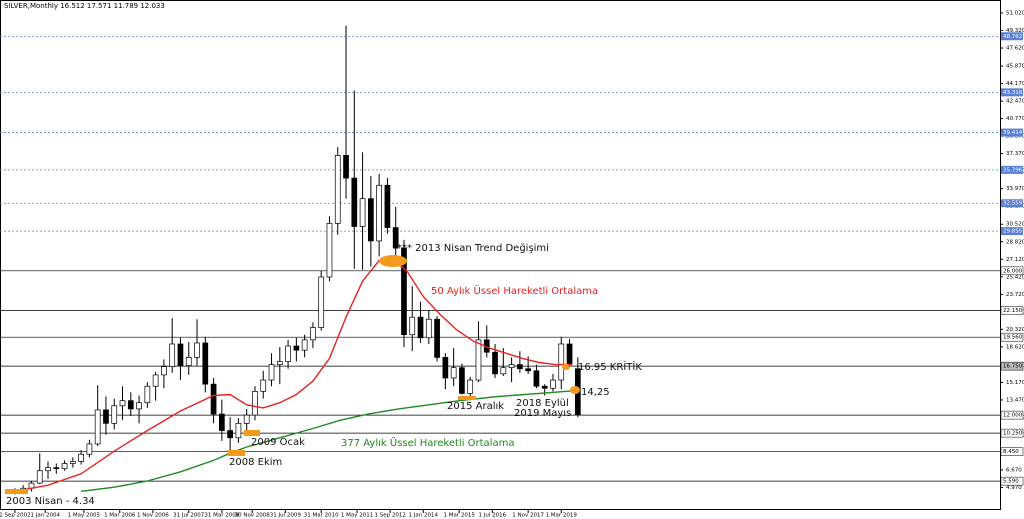  Describe the element at coordinates (1015, 31) in the screenshot. I see `y-tick-label: 49.320` at that location.